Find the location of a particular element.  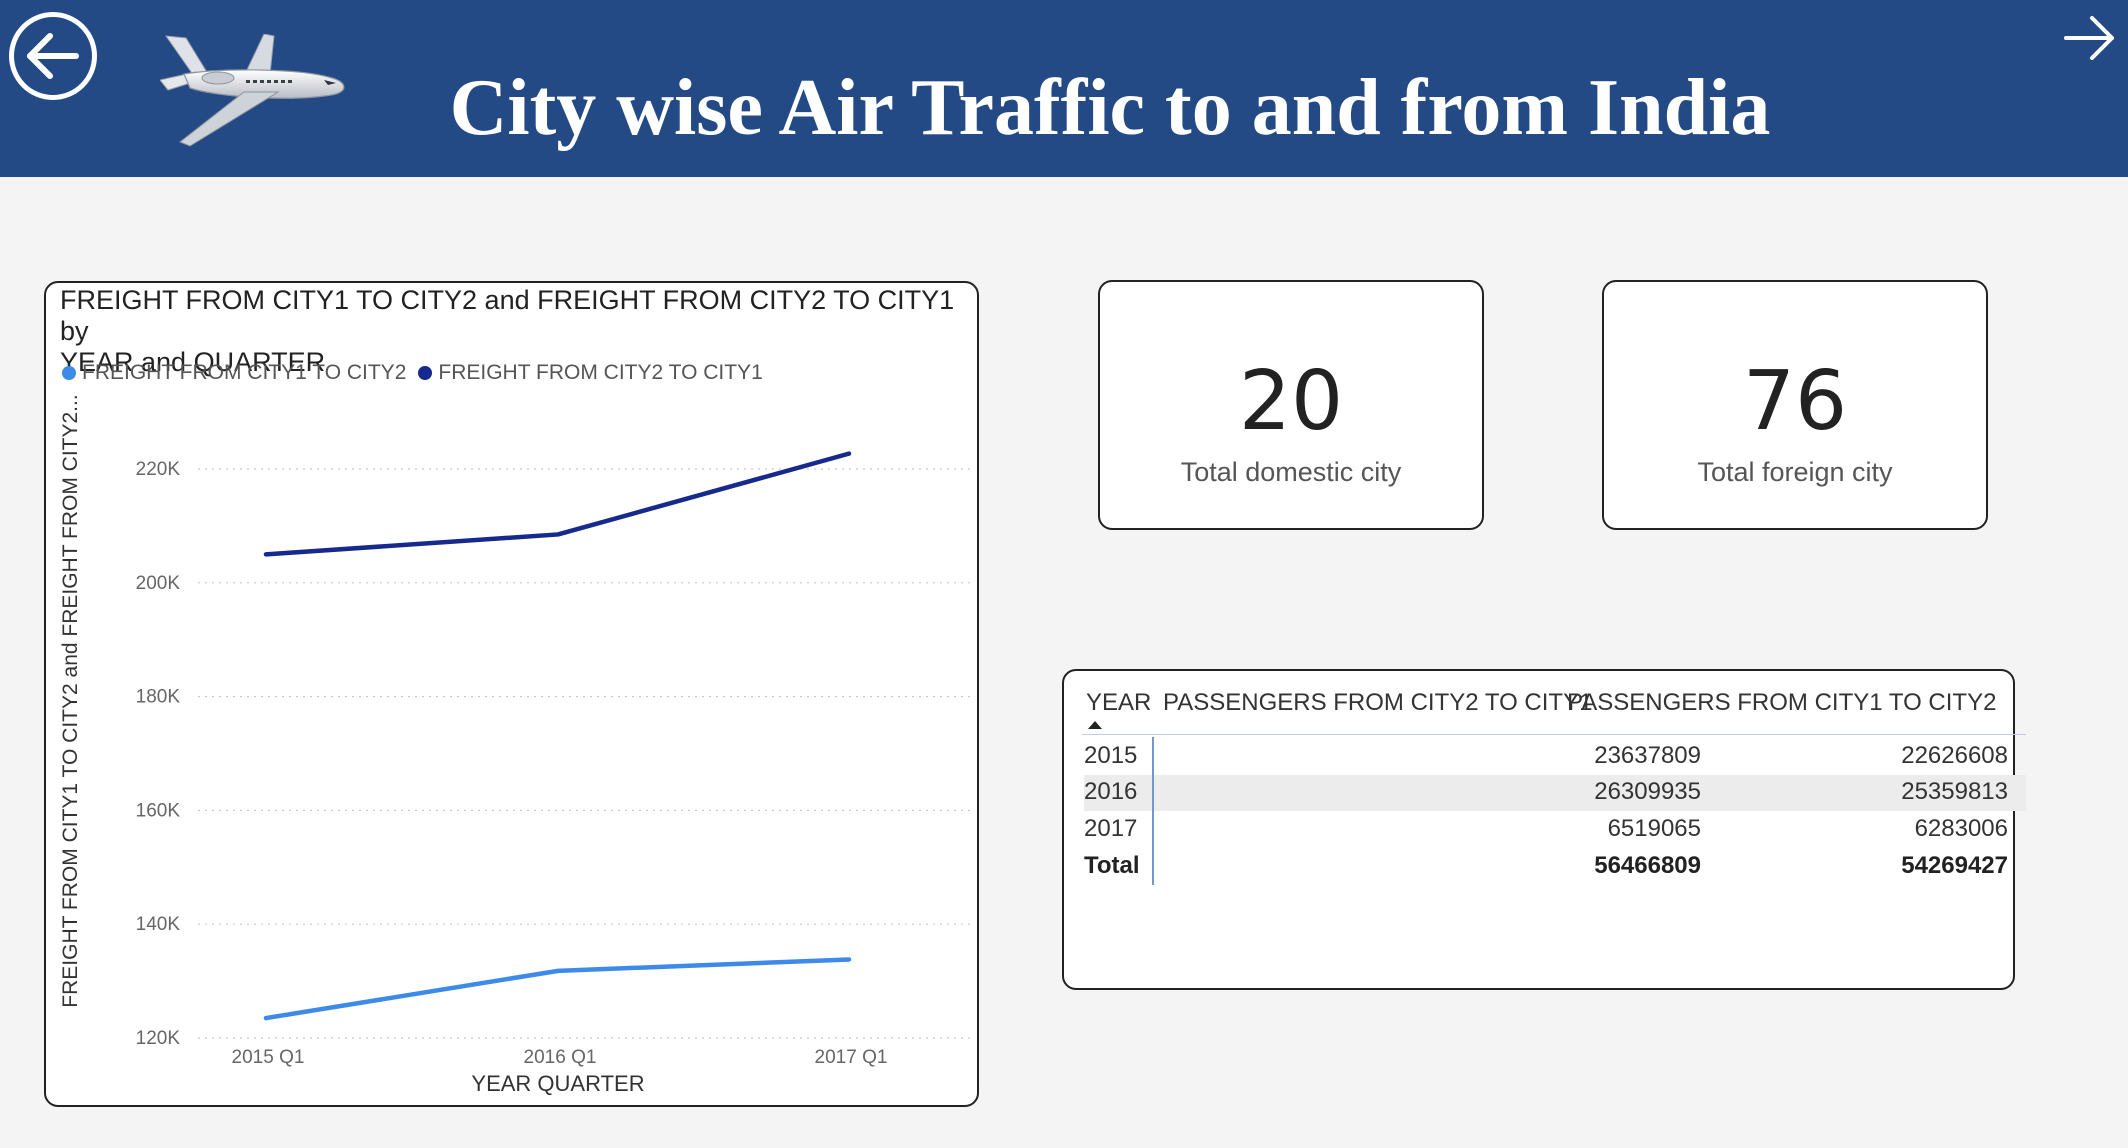

sort-ascending-icon is located at coordinates (1095, 725).